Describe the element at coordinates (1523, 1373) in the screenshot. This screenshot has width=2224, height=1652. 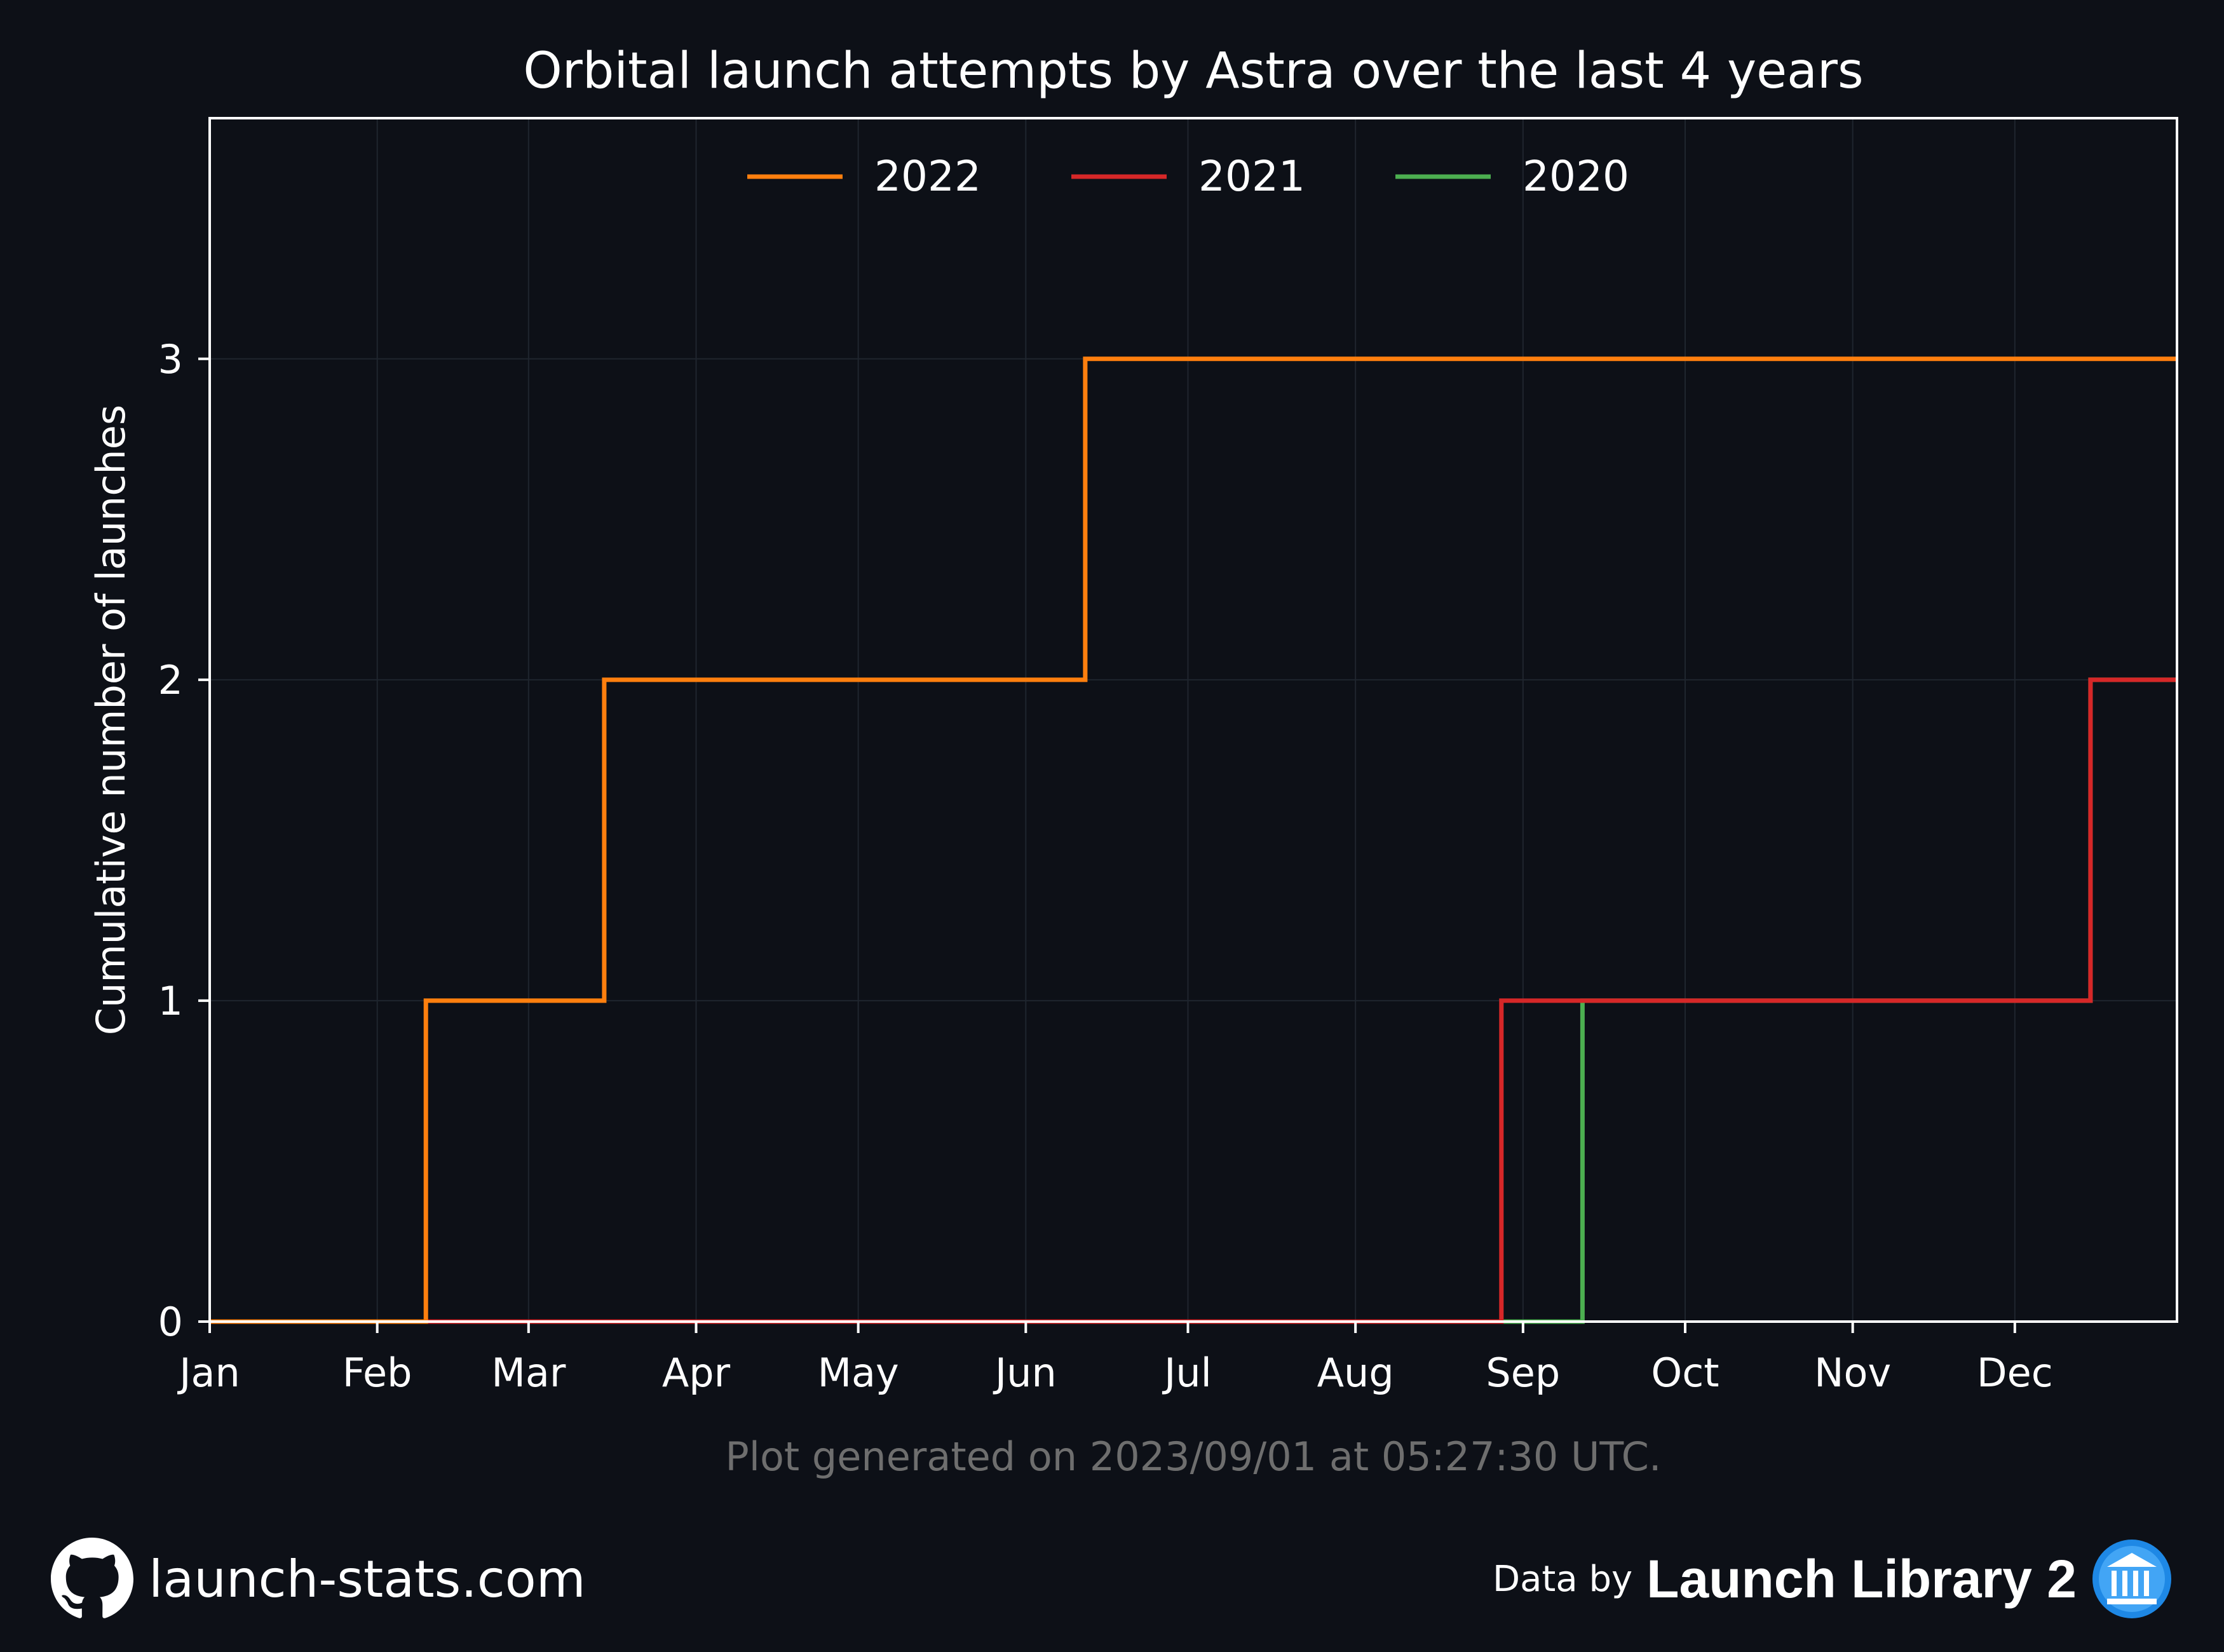
I see `x-tick-label: Sep` at that location.